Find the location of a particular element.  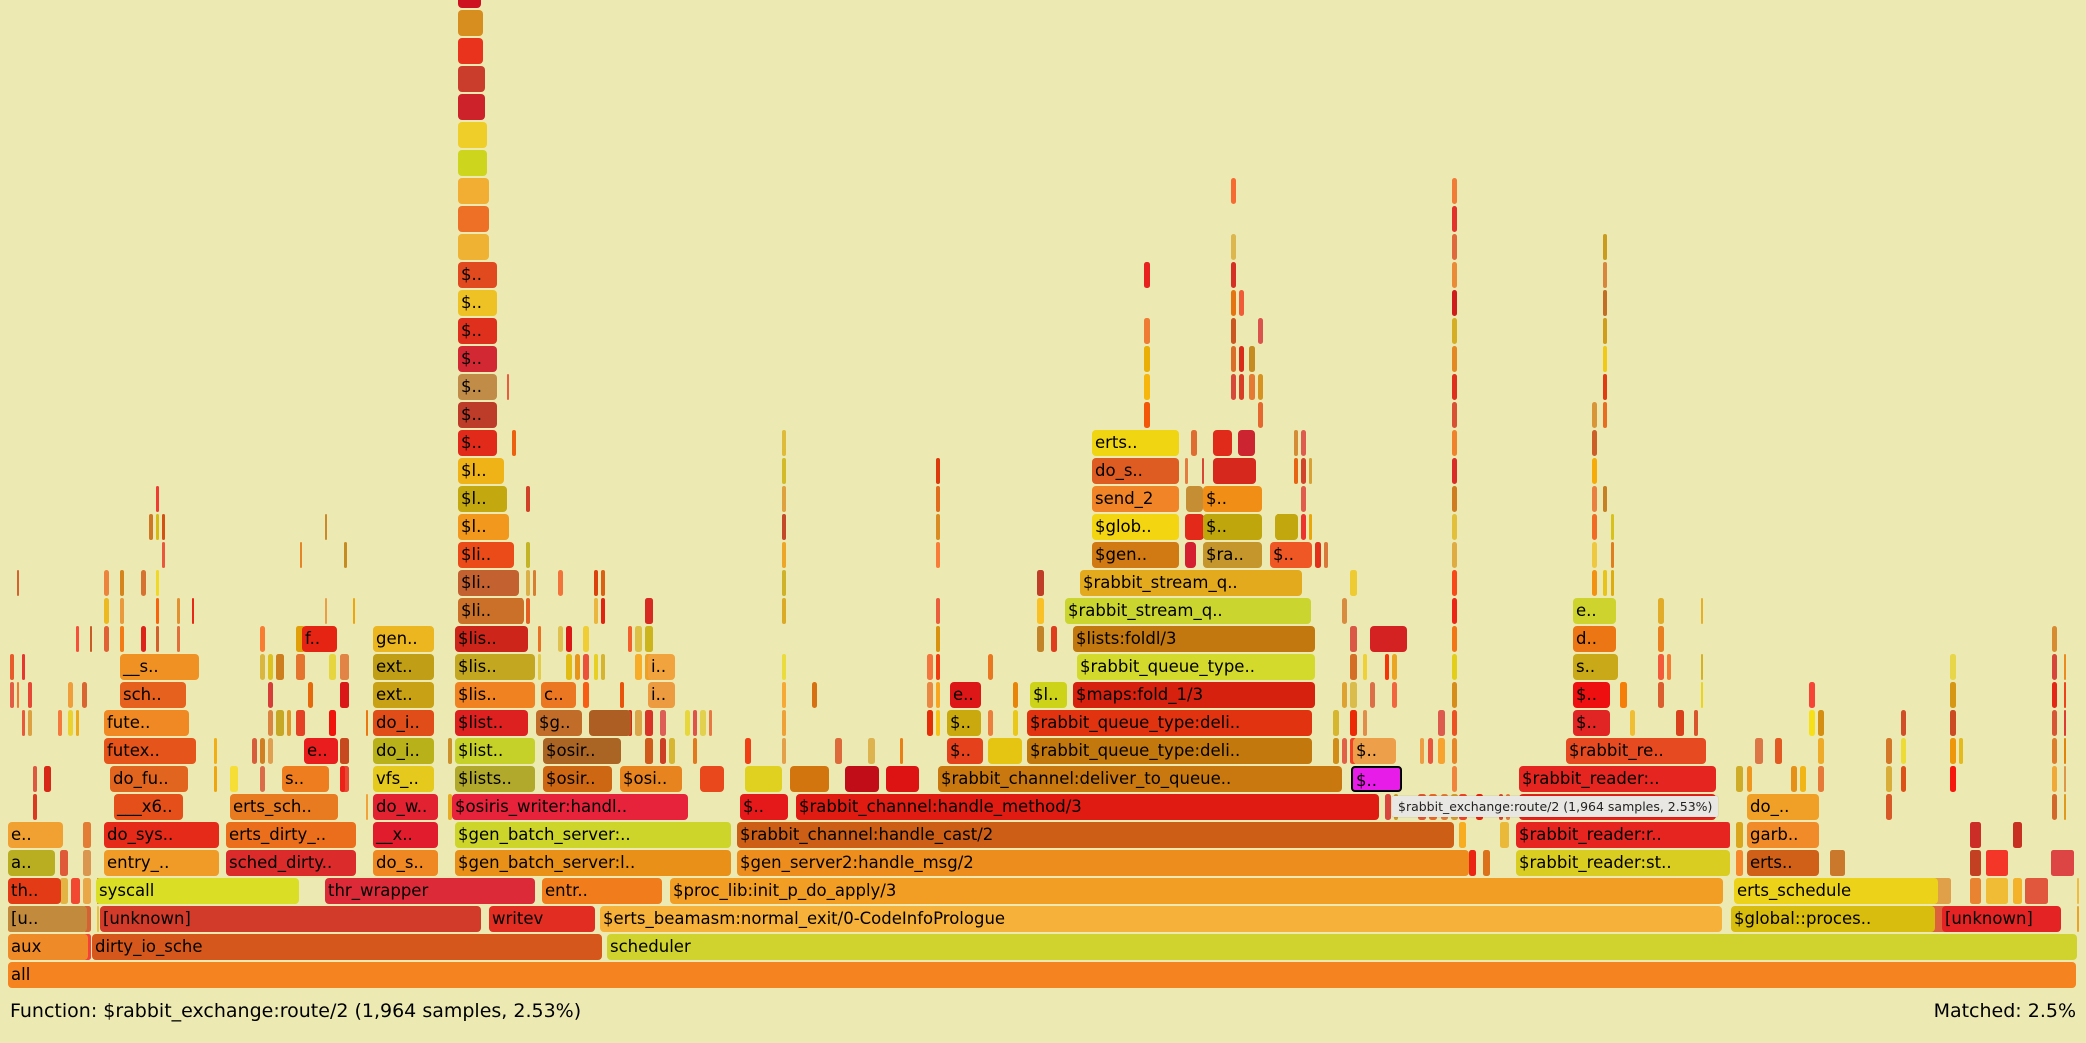

flame-frame: sched_dirty.. is located at coordinates (291, 863).